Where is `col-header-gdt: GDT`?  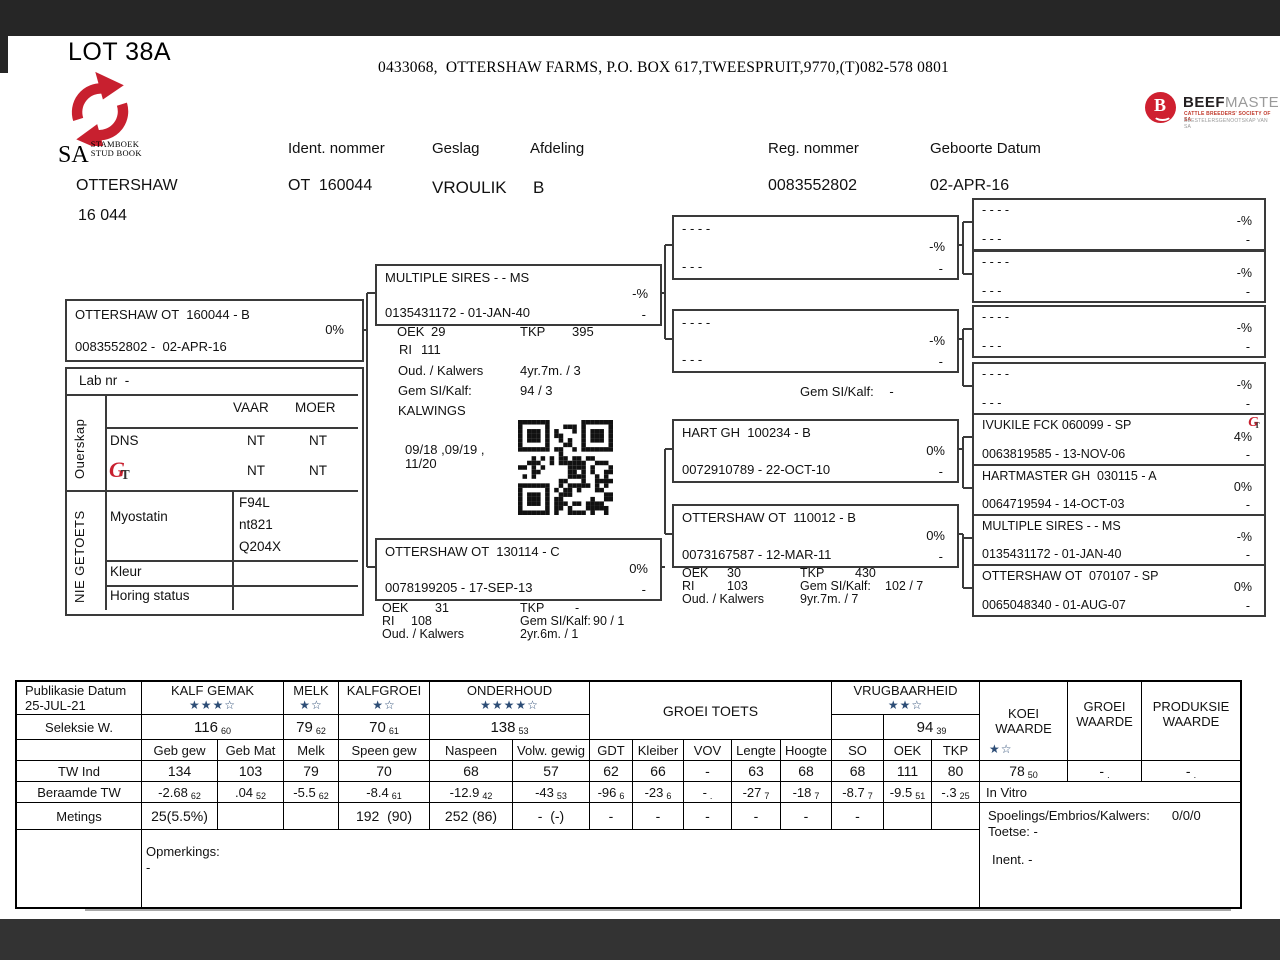 col-header-gdt: GDT is located at coordinates (611, 750).